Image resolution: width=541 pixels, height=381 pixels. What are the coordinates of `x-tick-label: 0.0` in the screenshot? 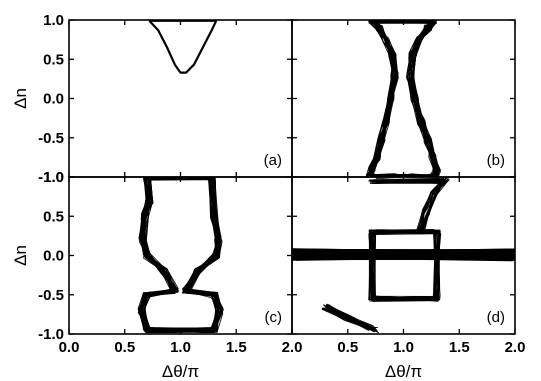 It's located at (69, 347).